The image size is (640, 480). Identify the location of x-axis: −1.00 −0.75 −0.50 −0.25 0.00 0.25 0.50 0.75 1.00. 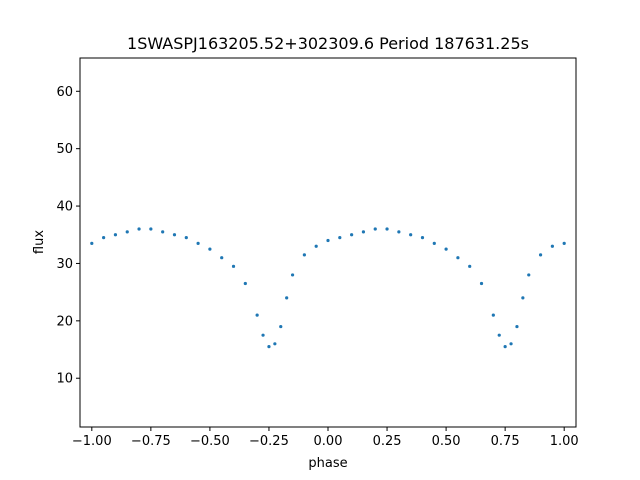
(325, 438).